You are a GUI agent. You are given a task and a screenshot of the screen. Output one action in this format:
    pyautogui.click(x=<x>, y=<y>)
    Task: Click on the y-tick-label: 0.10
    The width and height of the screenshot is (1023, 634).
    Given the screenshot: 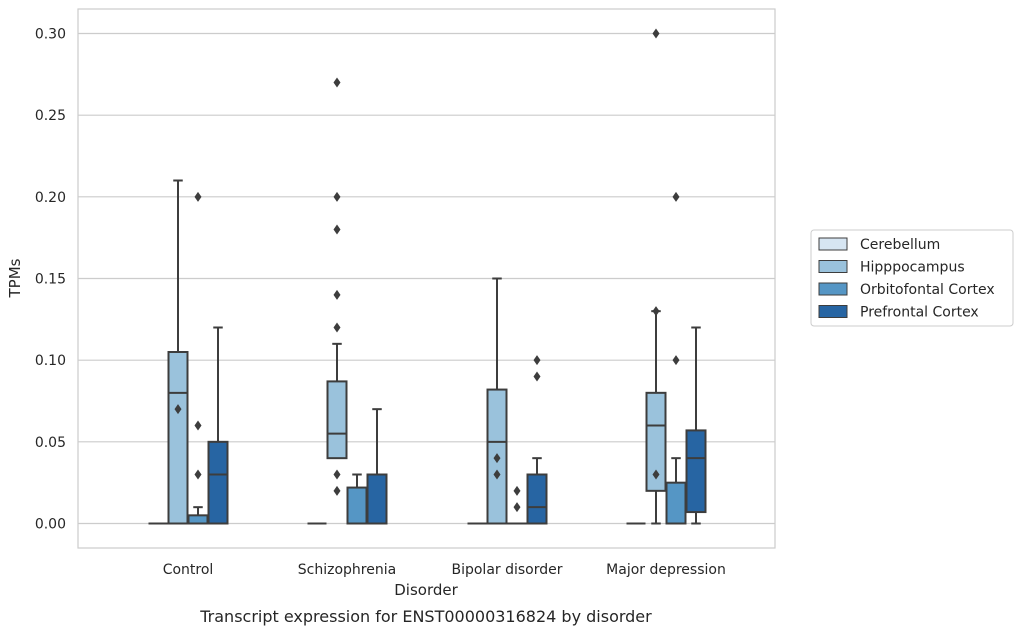 What is the action you would take?
    pyautogui.click(x=50, y=361)
    